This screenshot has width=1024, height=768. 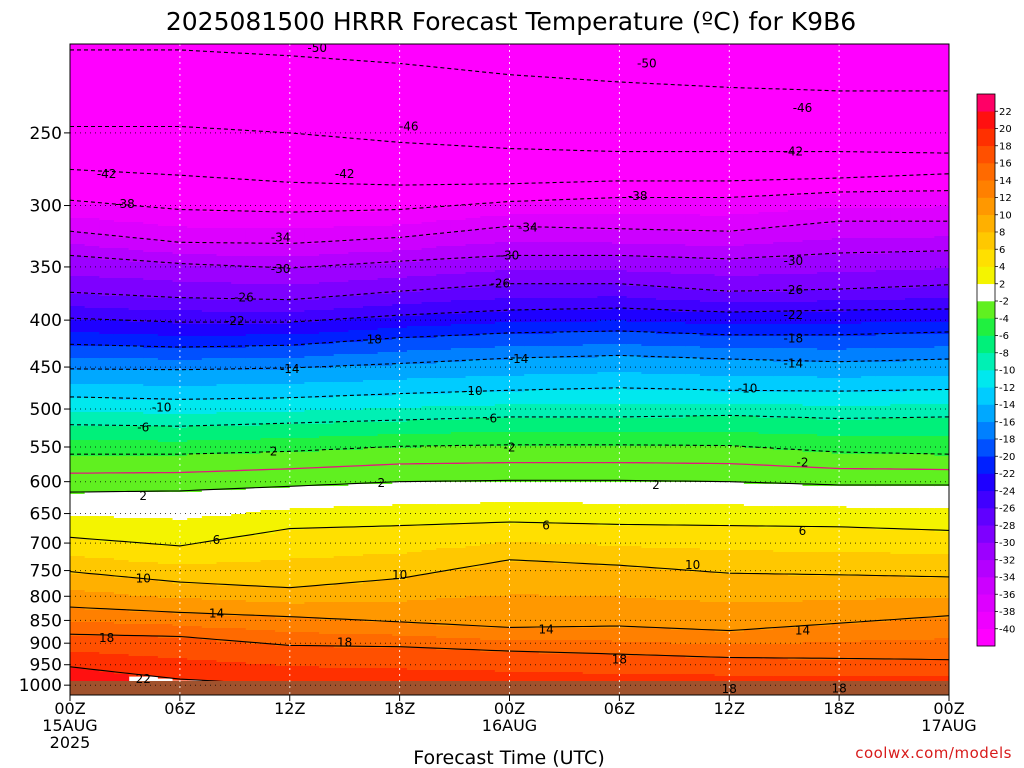 I want to click on contour-label-text: 2, so click(x=381, y=483).